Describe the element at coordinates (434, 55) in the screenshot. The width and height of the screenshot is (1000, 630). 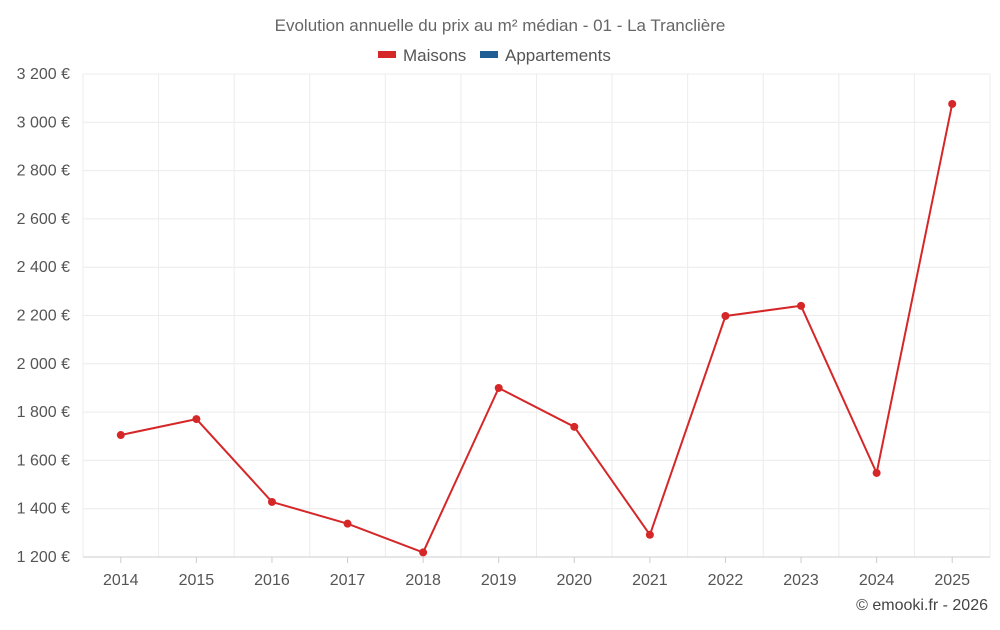
I see `legend-label: Maisons` at that location.